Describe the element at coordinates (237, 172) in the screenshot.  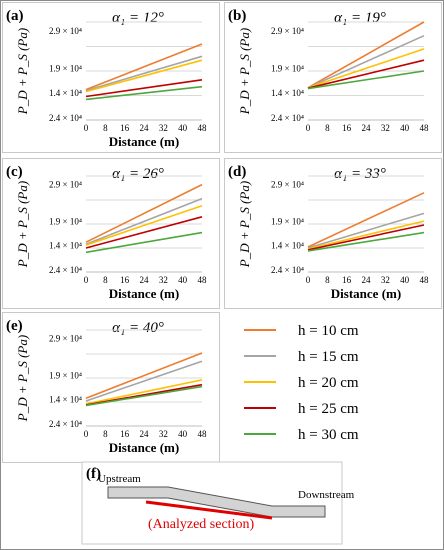
I see `panel-label: (d)` at that location.